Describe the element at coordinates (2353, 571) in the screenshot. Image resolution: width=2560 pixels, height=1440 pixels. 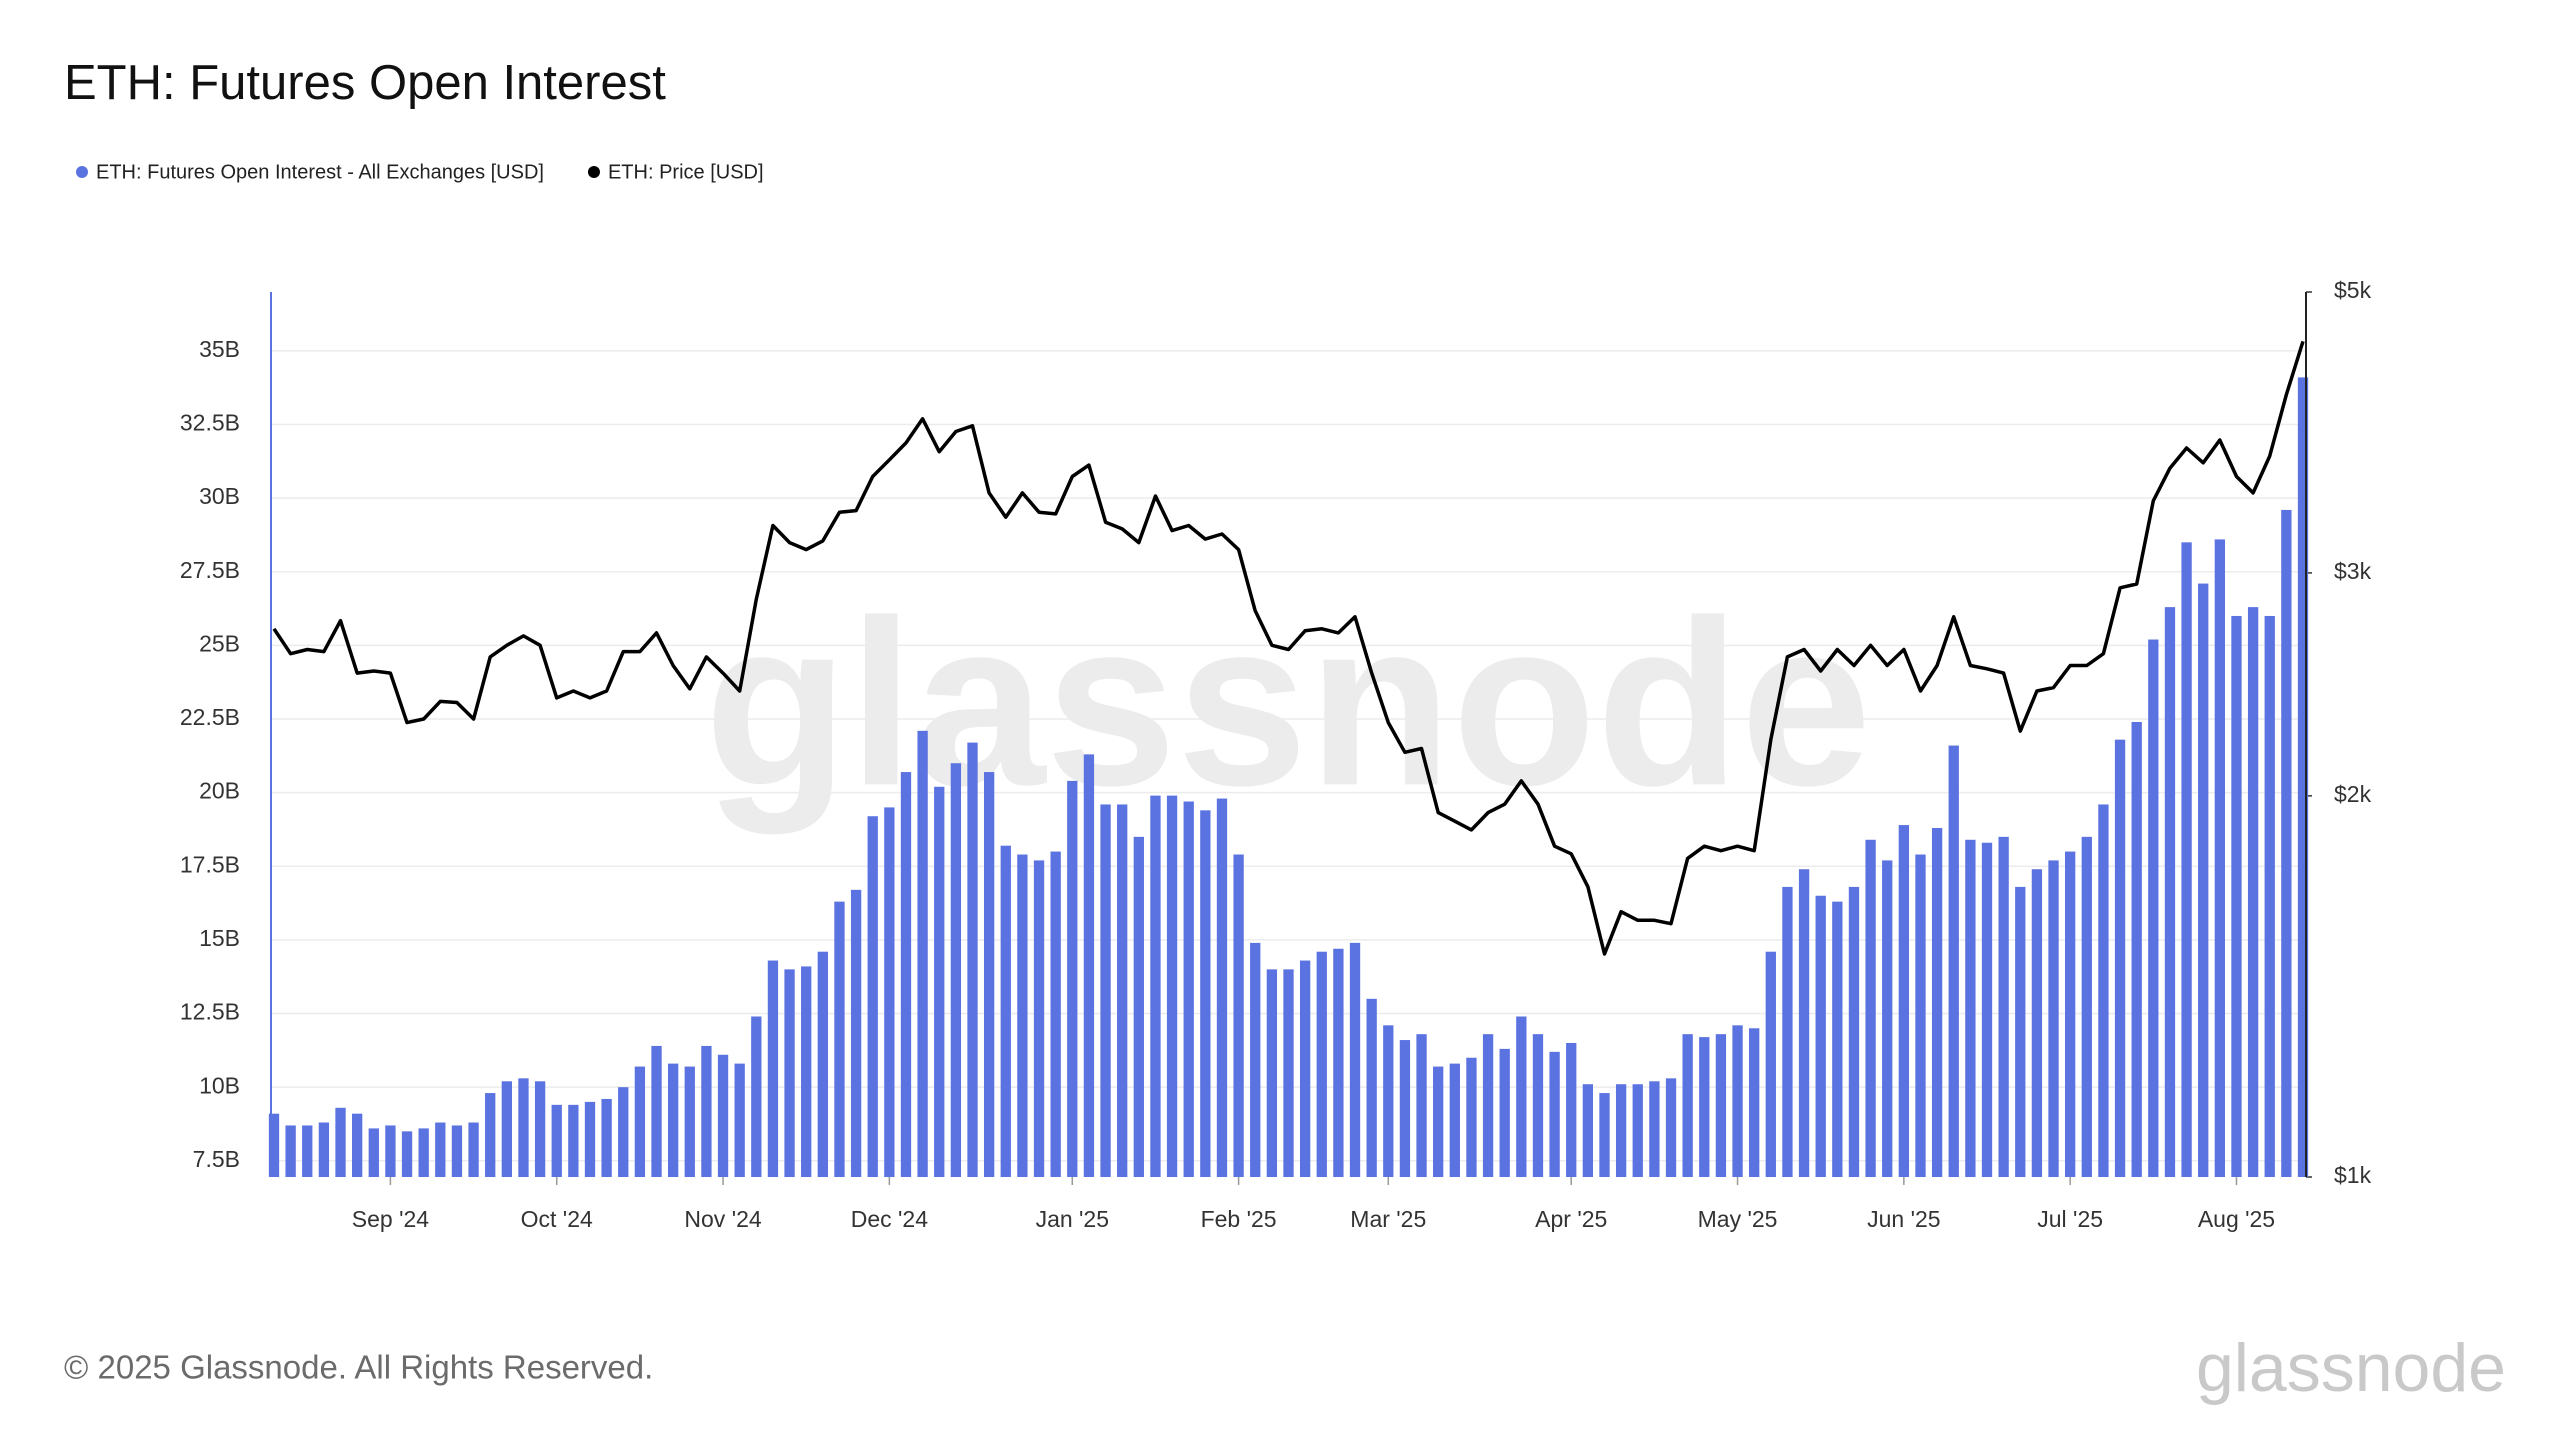
I see `y2-tick-label: $3k` at that location.